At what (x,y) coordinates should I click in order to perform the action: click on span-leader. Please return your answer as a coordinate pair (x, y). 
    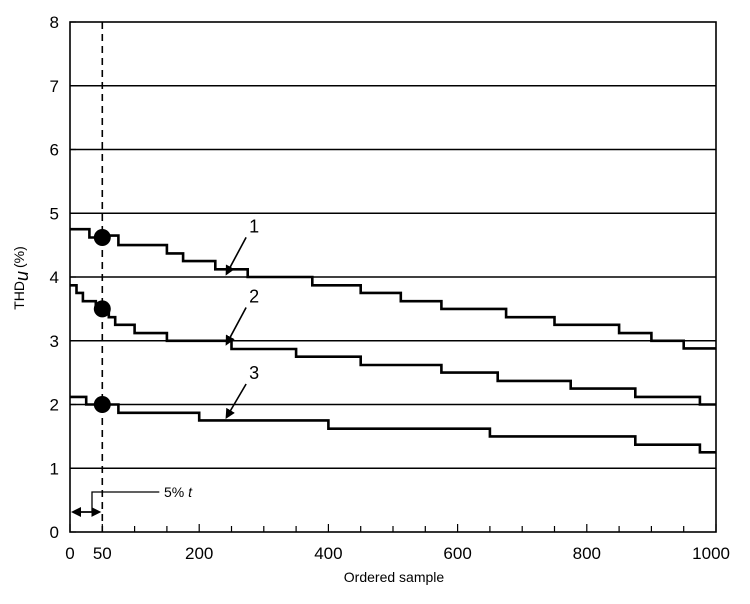
    Looking at the image, I should click on (125, 501).